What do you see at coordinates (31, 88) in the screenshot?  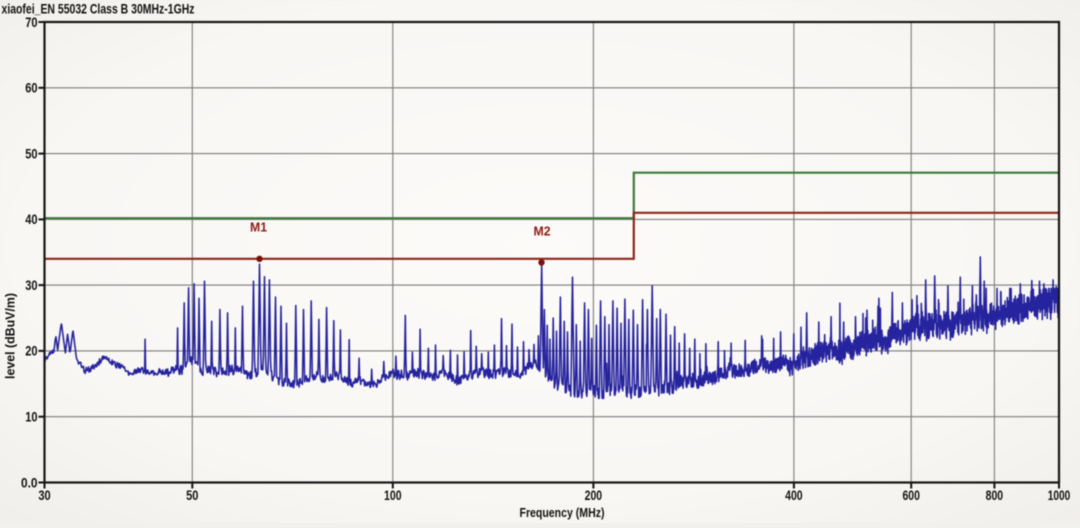 I see `svg-text: 60` at bounding box center [31, 88].